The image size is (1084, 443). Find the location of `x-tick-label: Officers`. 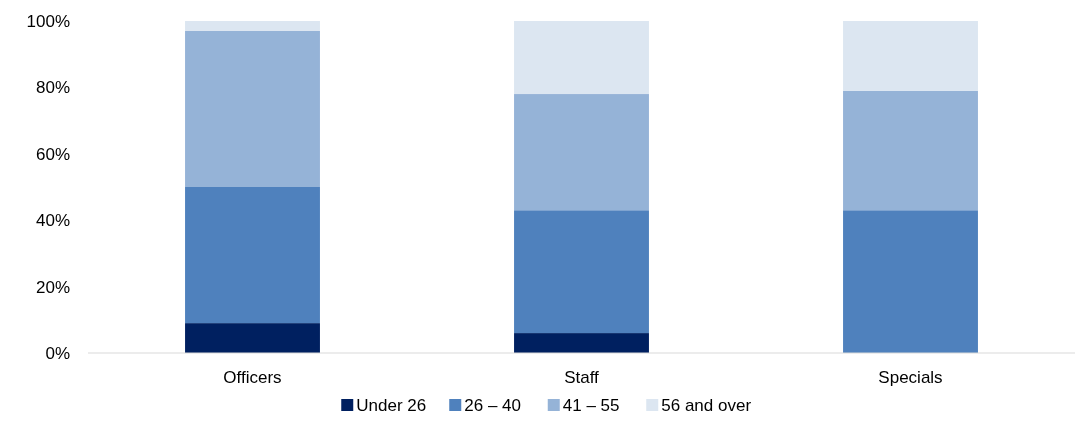

x-tick-label: Officers is located at coordinates (252, 377).